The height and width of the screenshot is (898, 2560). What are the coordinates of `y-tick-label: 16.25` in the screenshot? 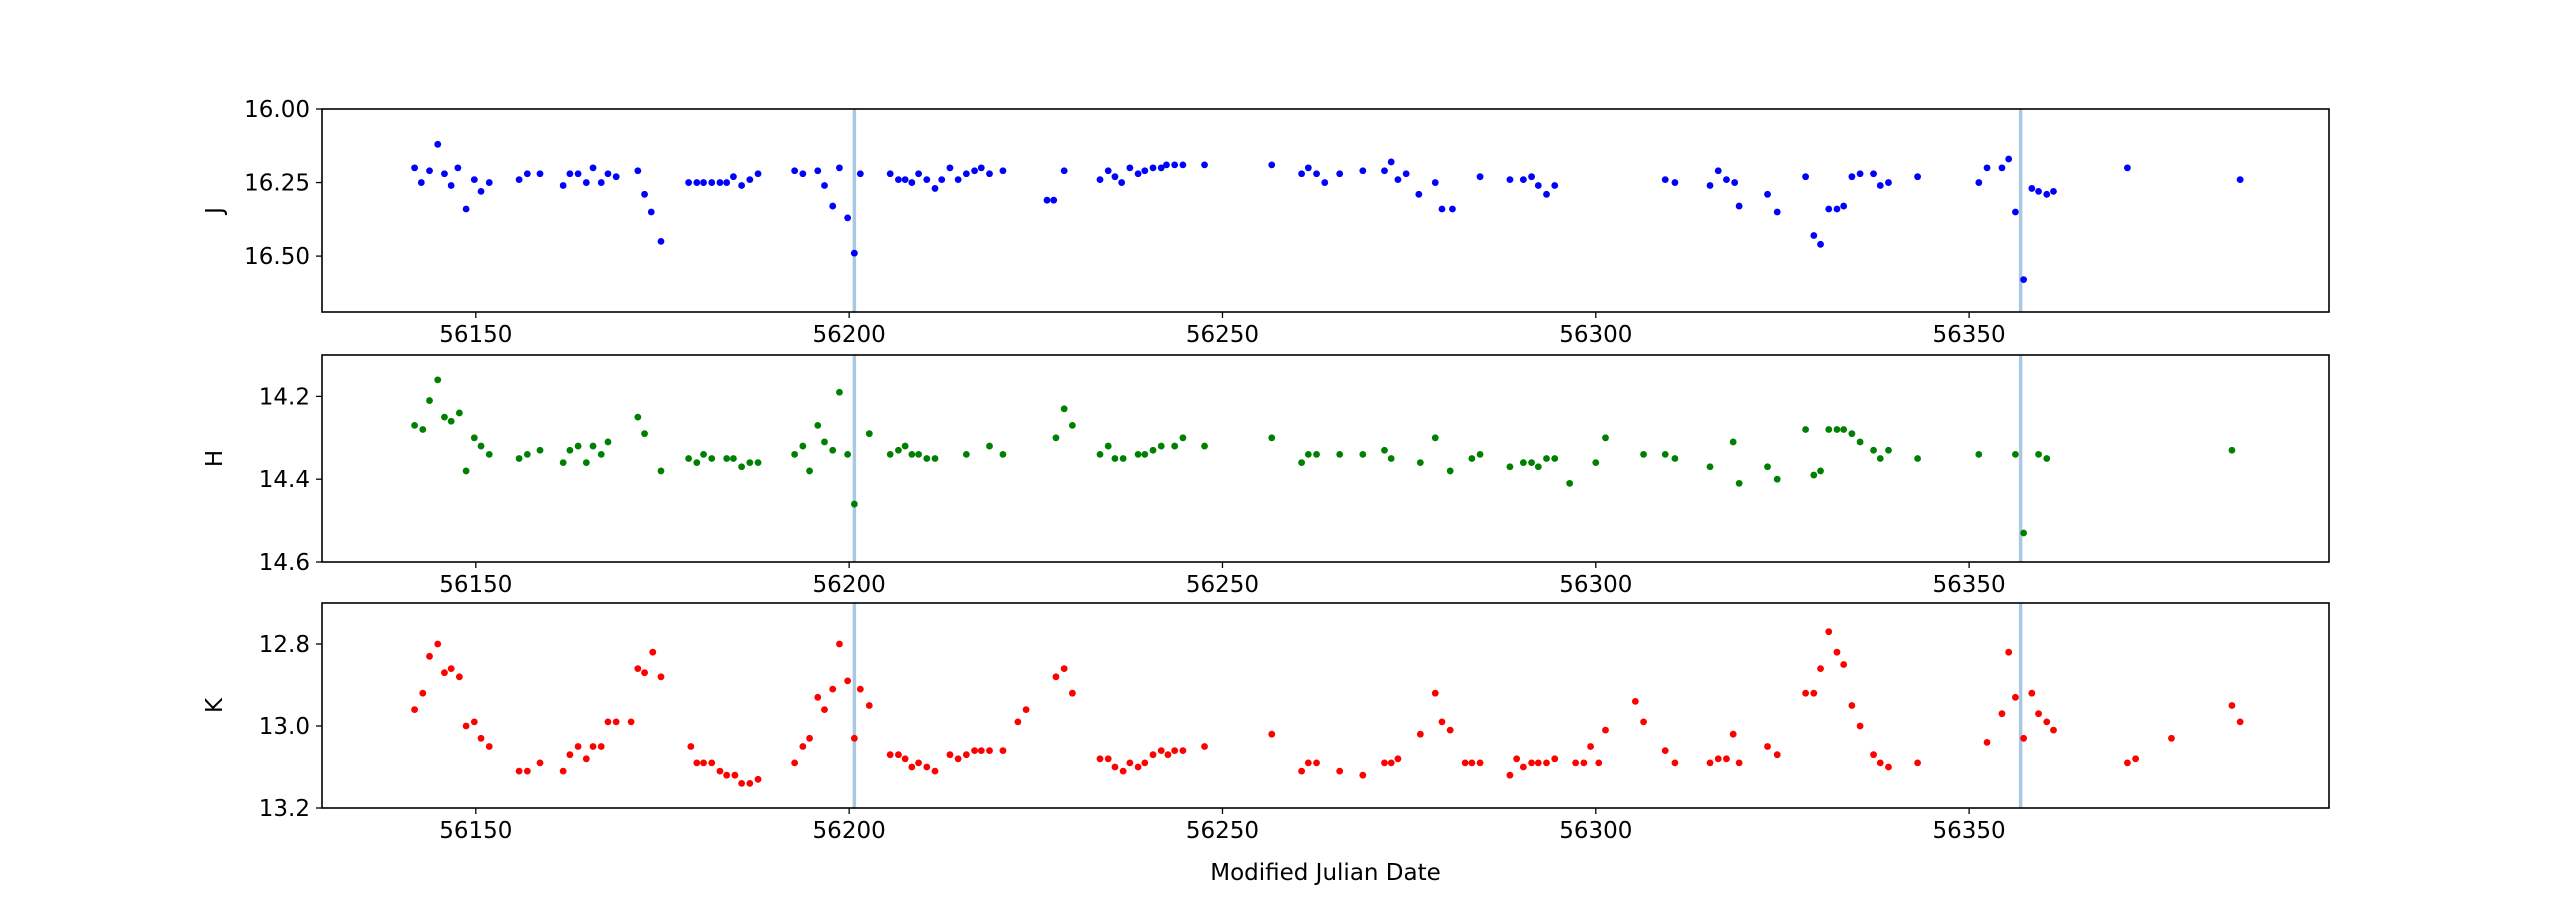 It's located at (277, 184).